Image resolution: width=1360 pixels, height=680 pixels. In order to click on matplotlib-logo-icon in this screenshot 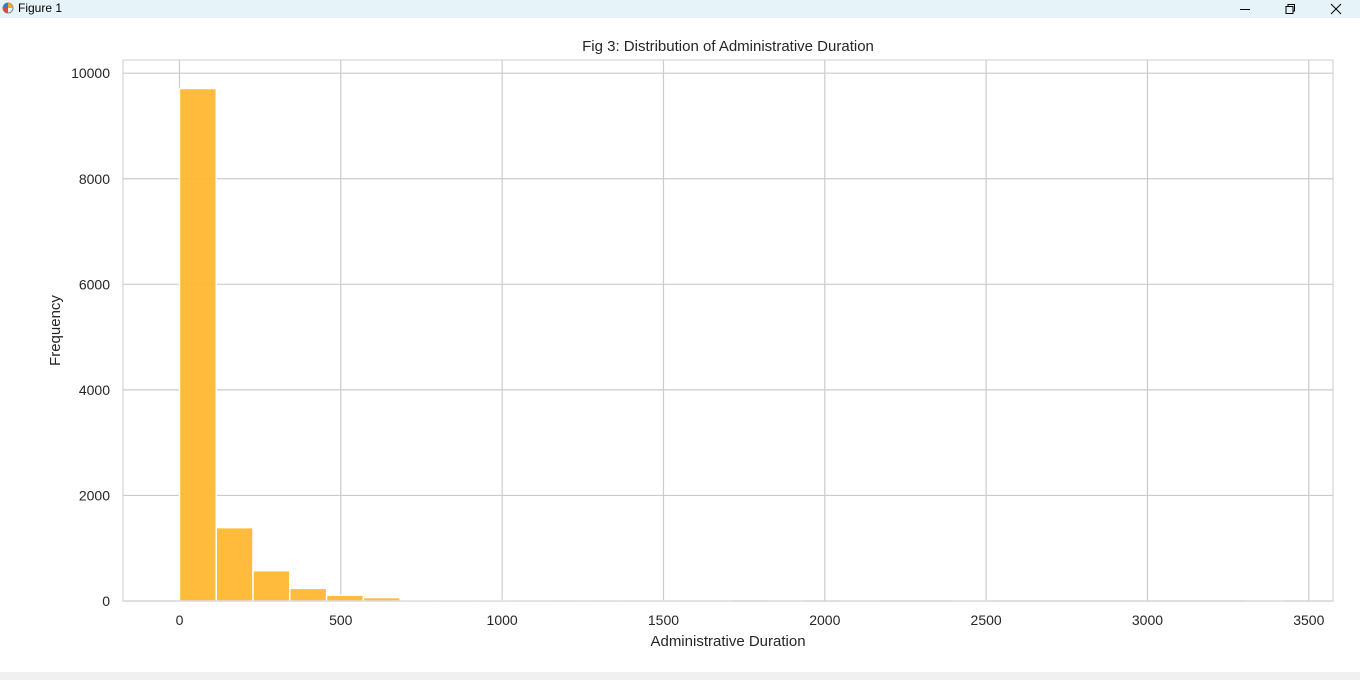, I will do `click(8, 8)`.